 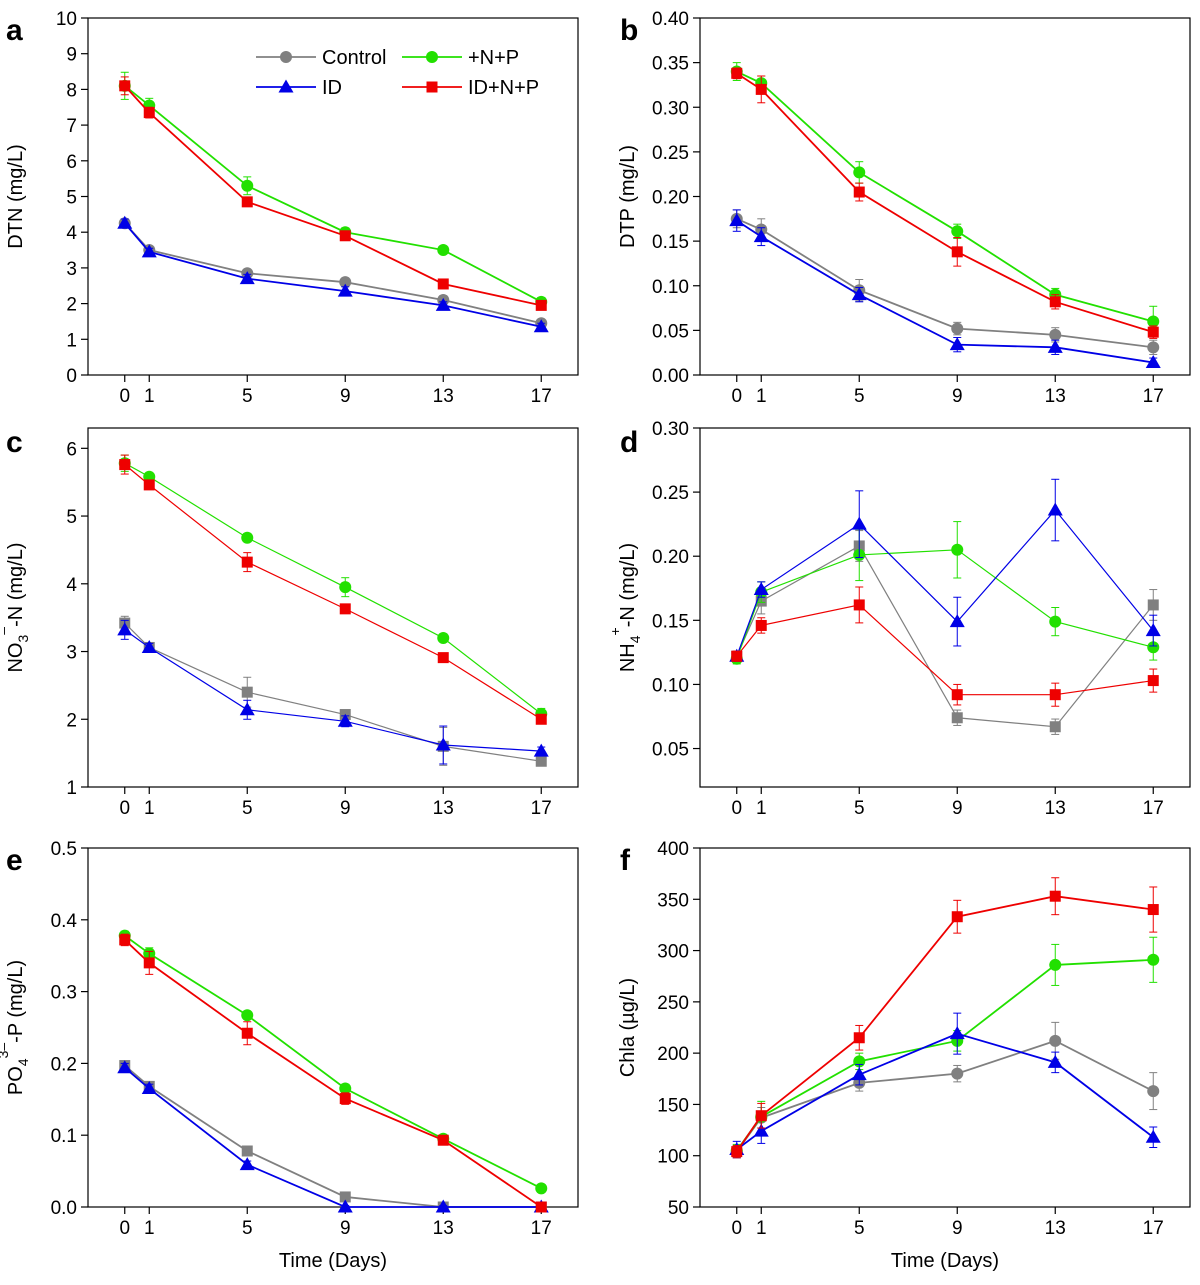 What do you see at coordinates (736, 1228) in the screenshot?
I see `x-tick-label: 0` at bounding box center [736, 1228].